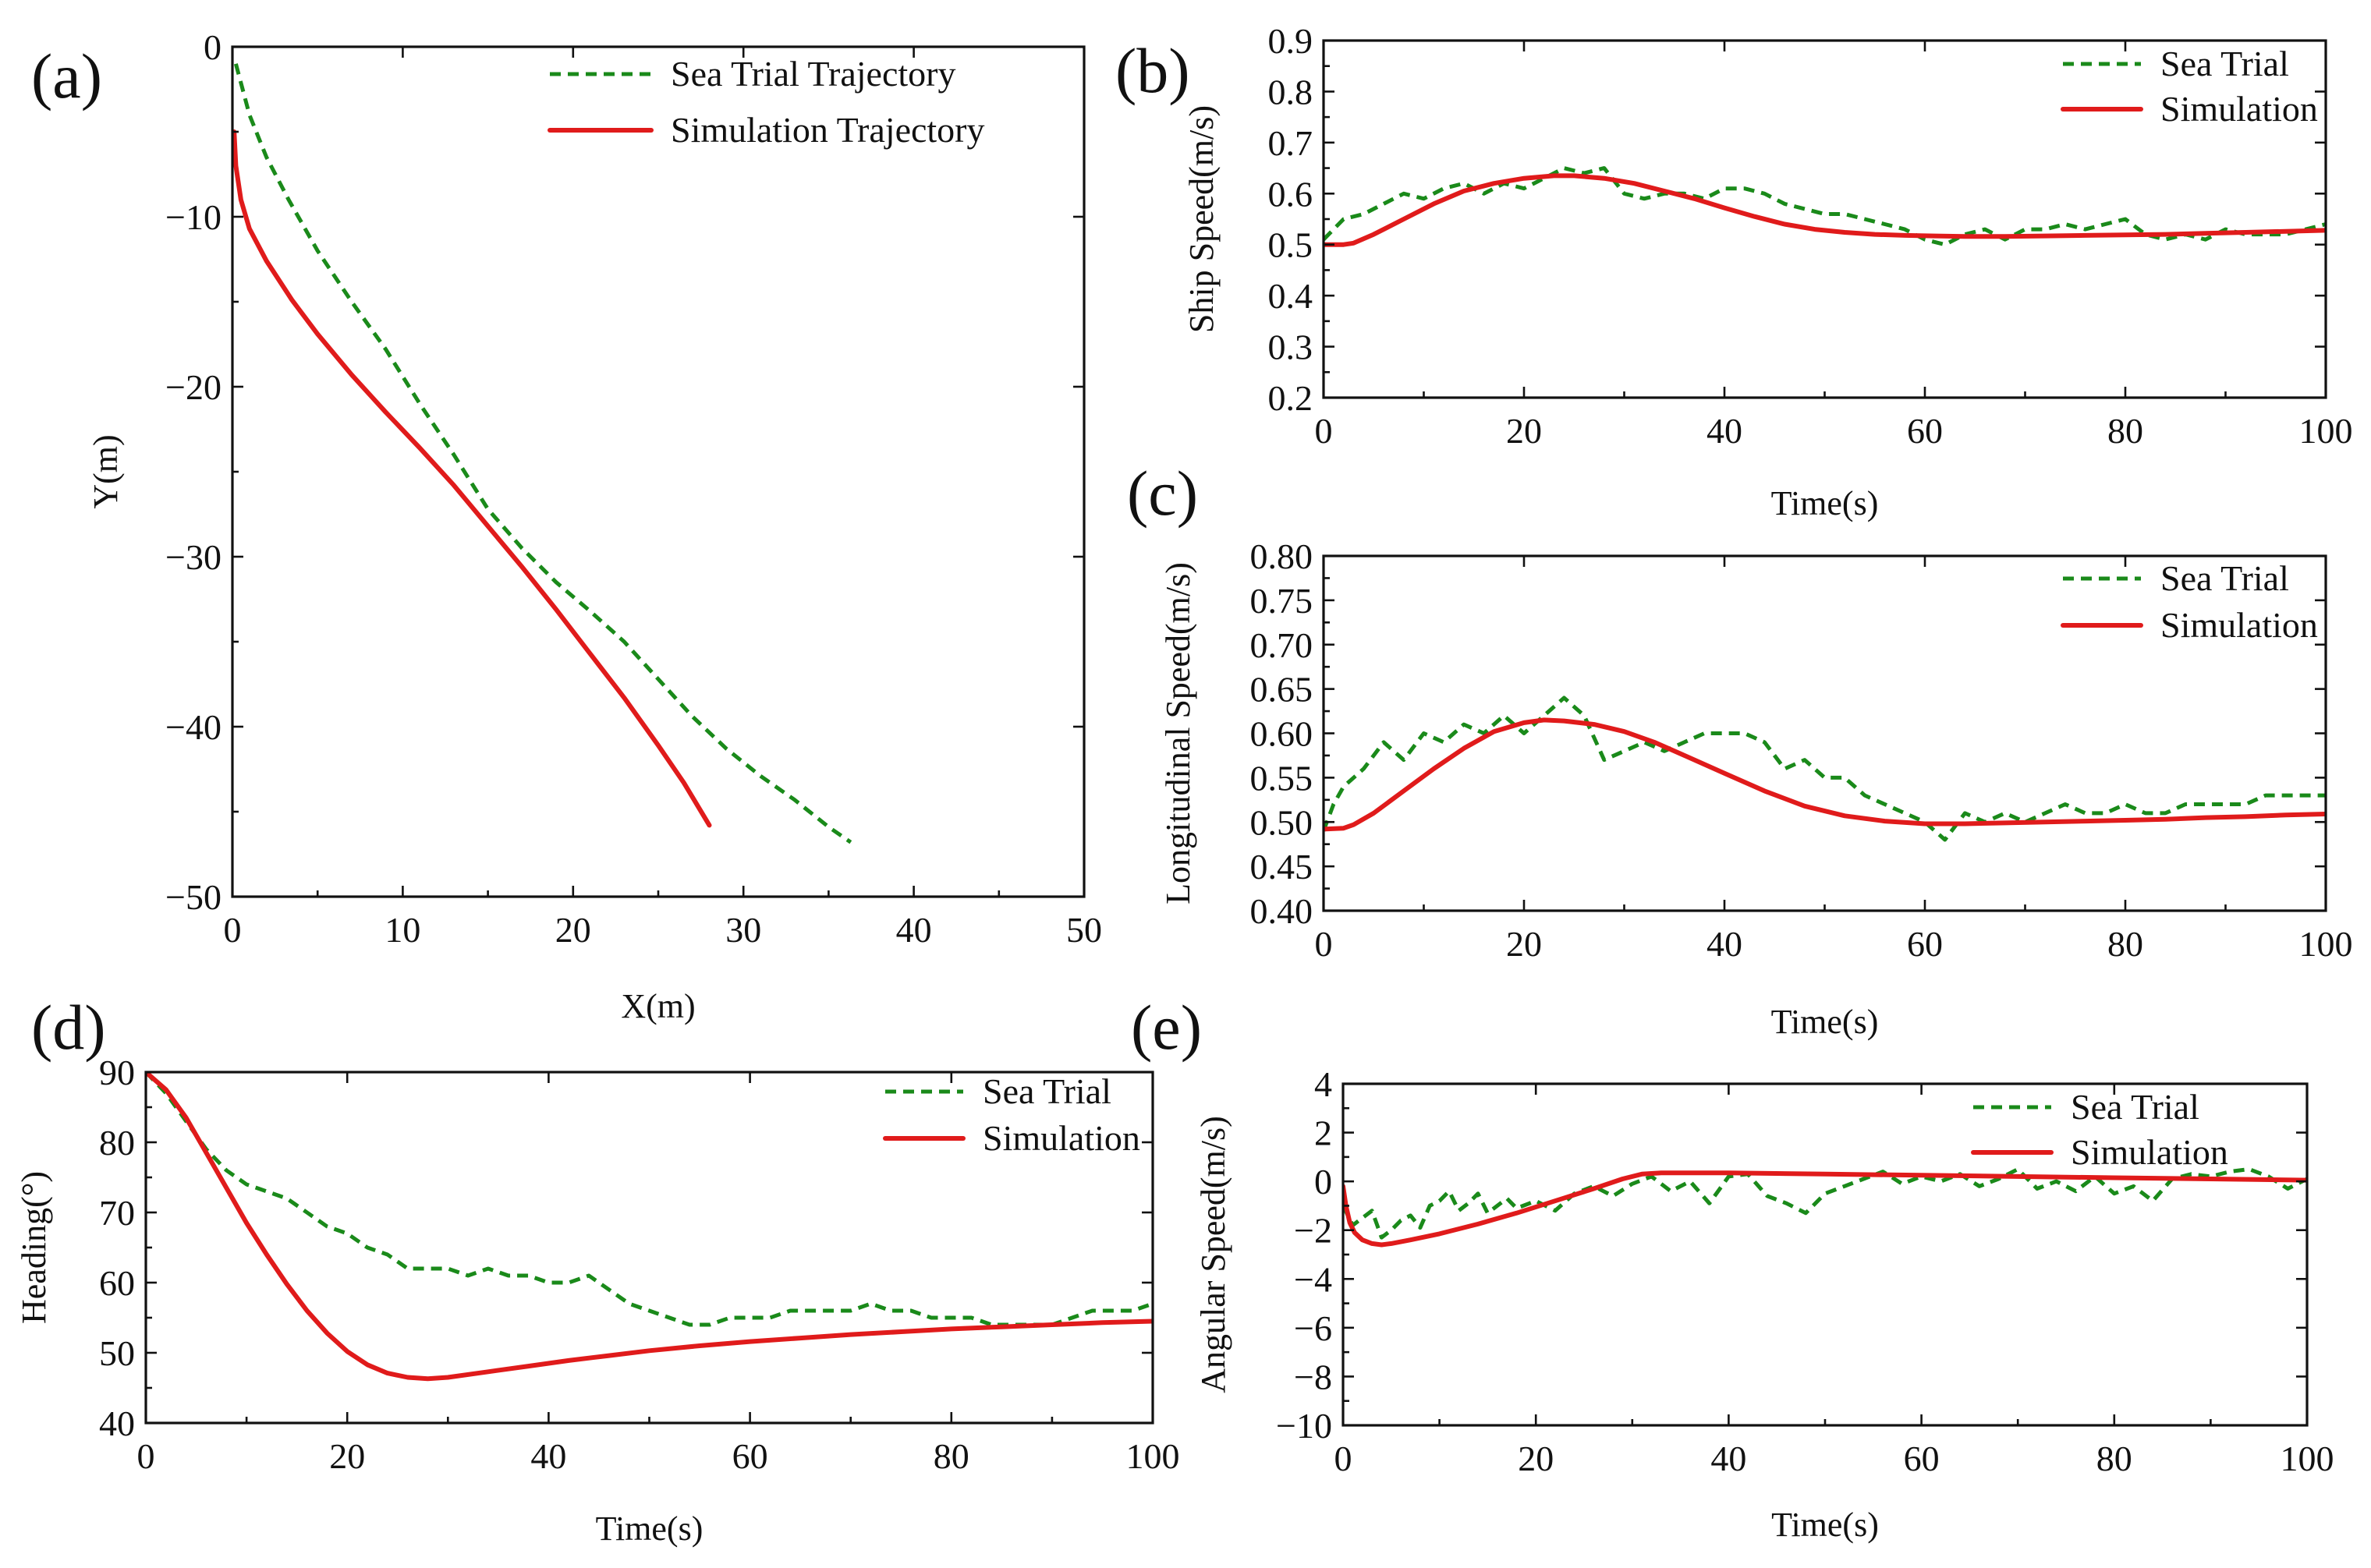  I want to click on y-tick-label: 2, so click(1323, 1133).